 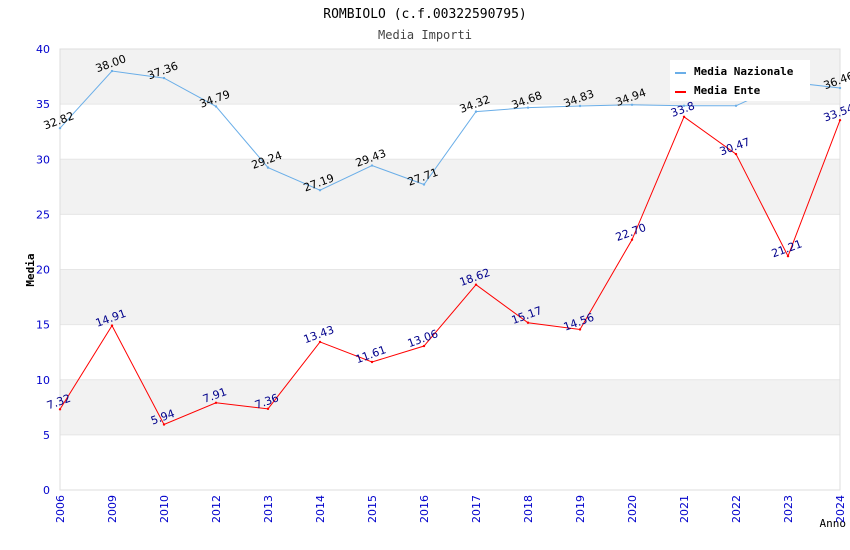 What do you see at coordinates (684, 509) in the screenshot?
I see `x-tick-label: 2021` at bounding box center [684, 509].